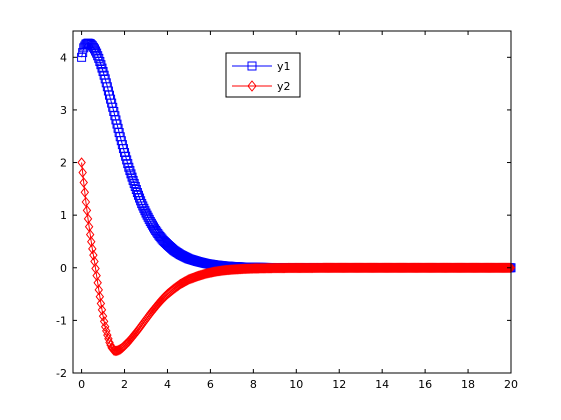 Image resolution: width=561 pixels, height=420 pixels. What do you see at coordinates (81, 384) in the screenshot?
I see `x-tick-label: 0` at bounding box center [81, 384].